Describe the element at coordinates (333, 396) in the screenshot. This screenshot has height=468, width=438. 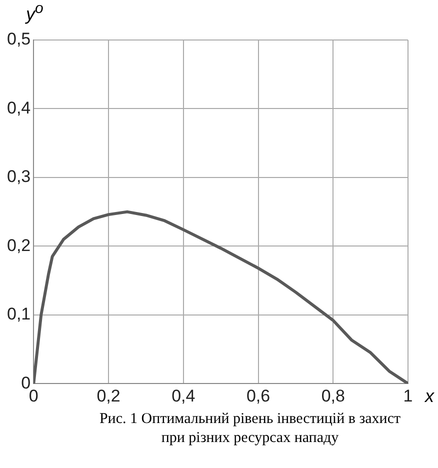
I see `x-tick-label: 0,8` at that location.